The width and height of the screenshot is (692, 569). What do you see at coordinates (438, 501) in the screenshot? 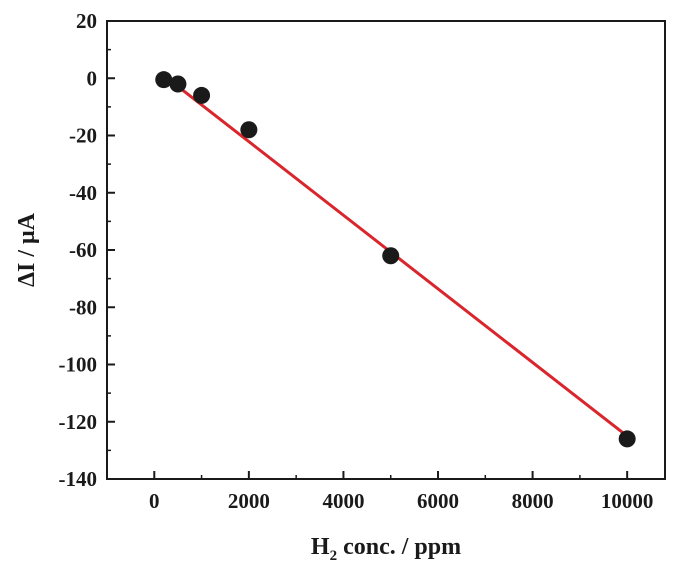
I see `x-tick-label: 6000` at bounding box center [438, 501].